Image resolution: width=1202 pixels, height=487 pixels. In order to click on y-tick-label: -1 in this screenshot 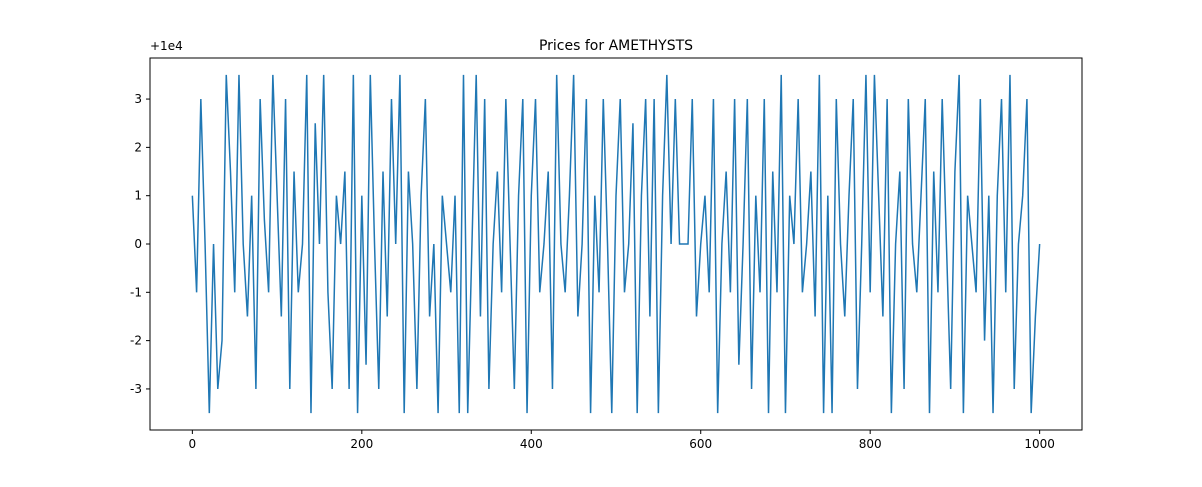, I will do `click(136, 292)`.